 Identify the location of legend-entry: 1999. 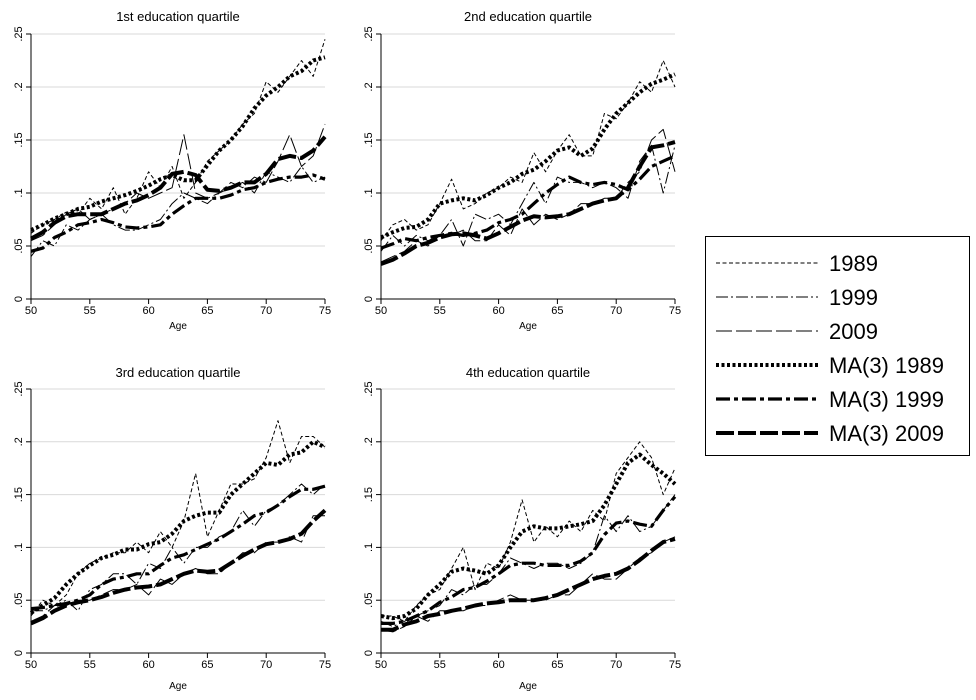
(797, 297).